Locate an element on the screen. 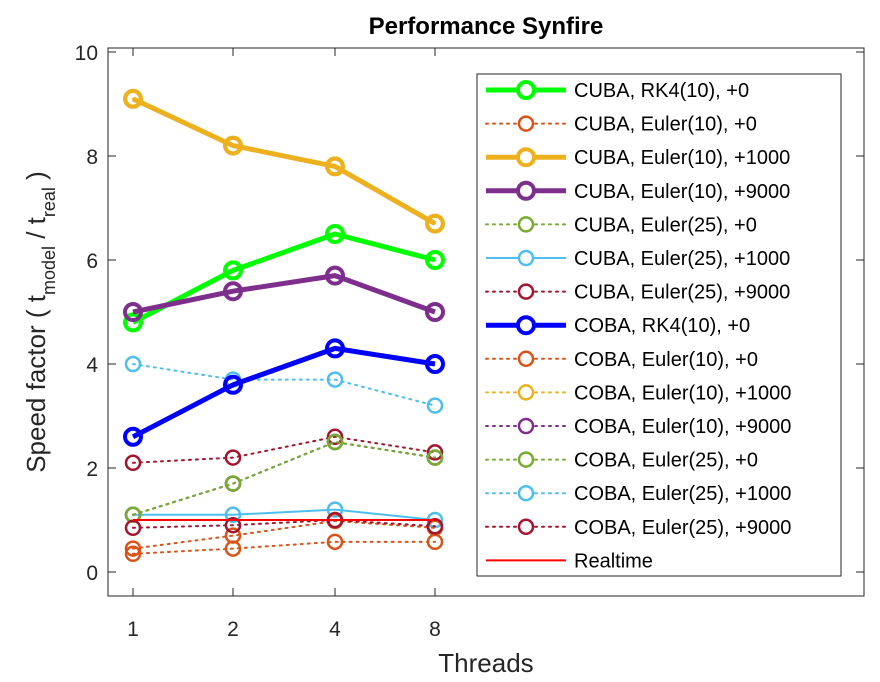  legend-label: COBA, Euler(10), +0 is located at coordinates (666, 360).